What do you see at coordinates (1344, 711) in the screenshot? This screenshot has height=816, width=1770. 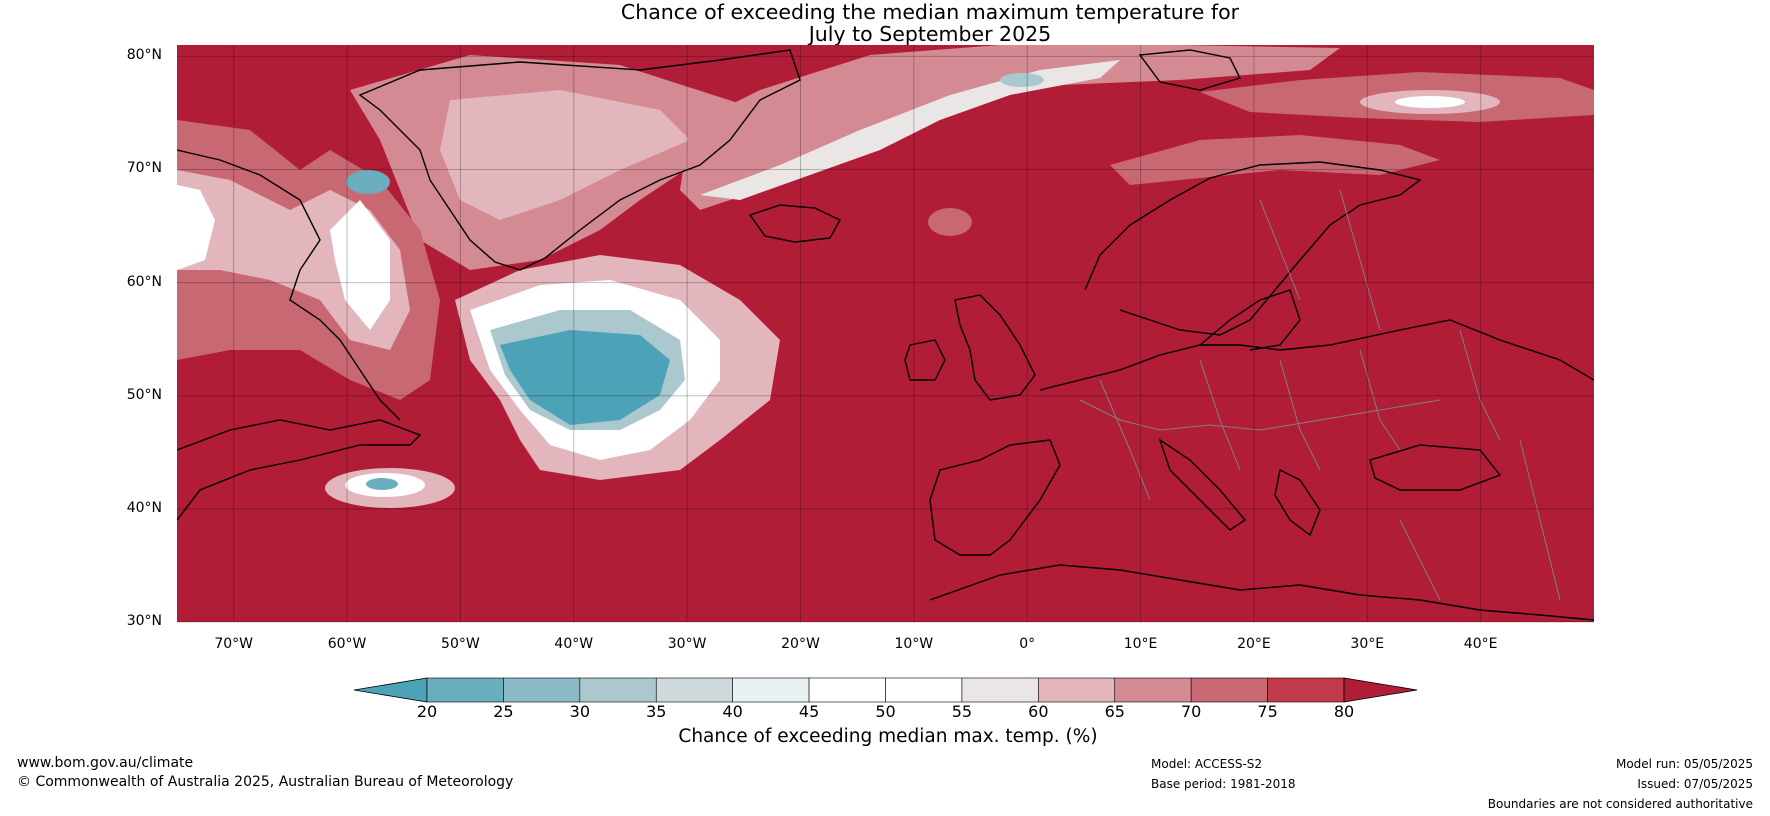 I see `colorbar-tick-label: 80` at bounding box center [1344, 711].